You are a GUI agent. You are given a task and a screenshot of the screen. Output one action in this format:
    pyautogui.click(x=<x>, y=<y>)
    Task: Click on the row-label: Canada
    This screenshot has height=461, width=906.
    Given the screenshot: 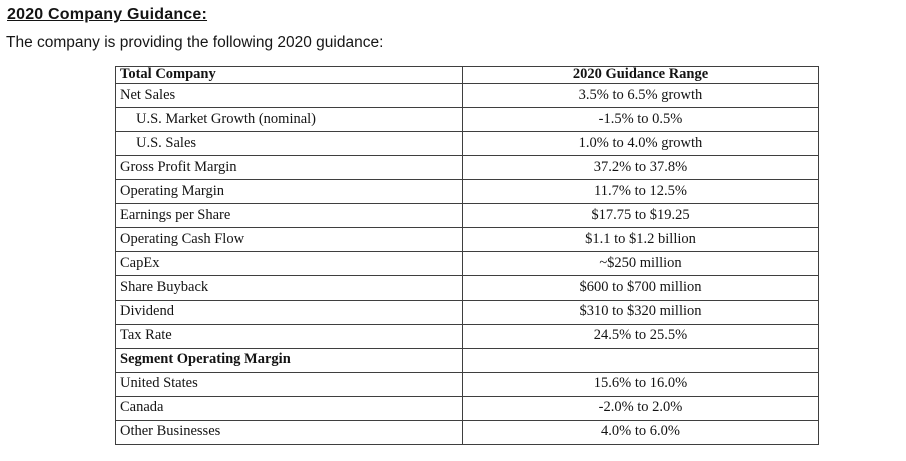 What is the action you would take?
    pyautogui.click(x=289, y=408)
    